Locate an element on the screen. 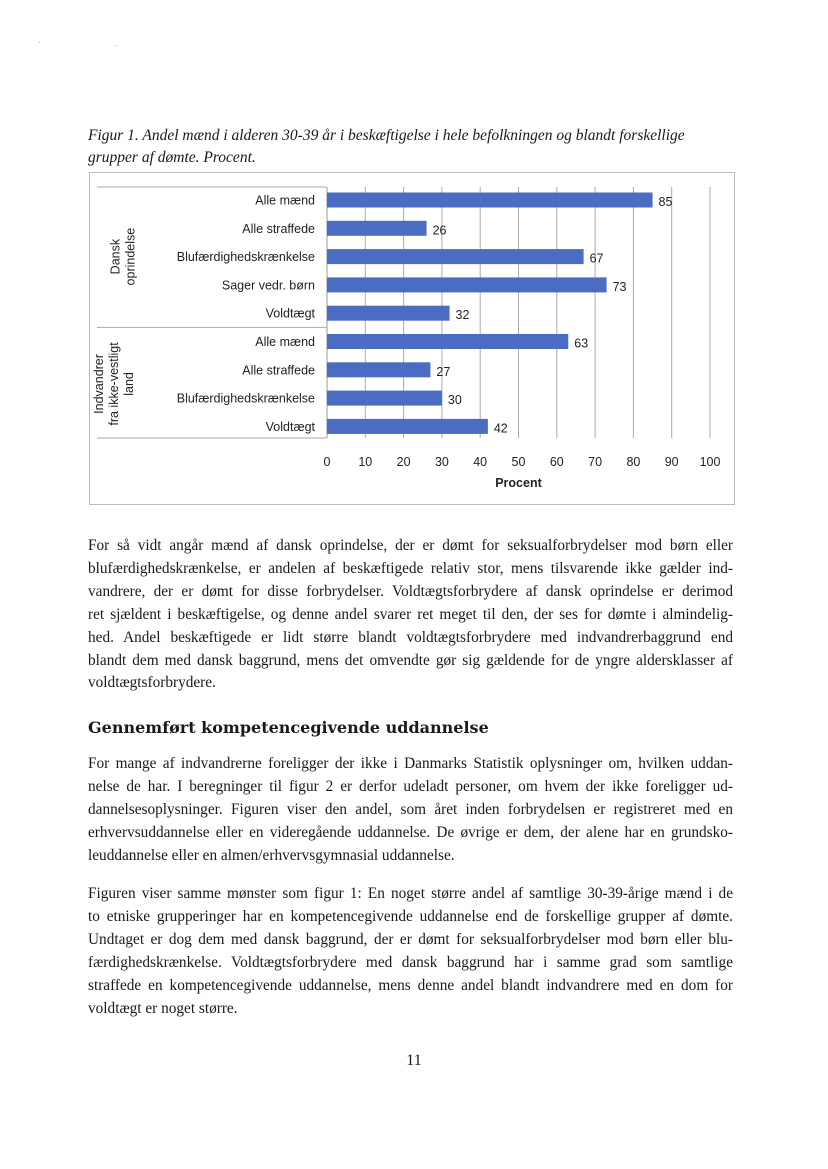  group-label: Dansk is located at coordinates (116, 256).